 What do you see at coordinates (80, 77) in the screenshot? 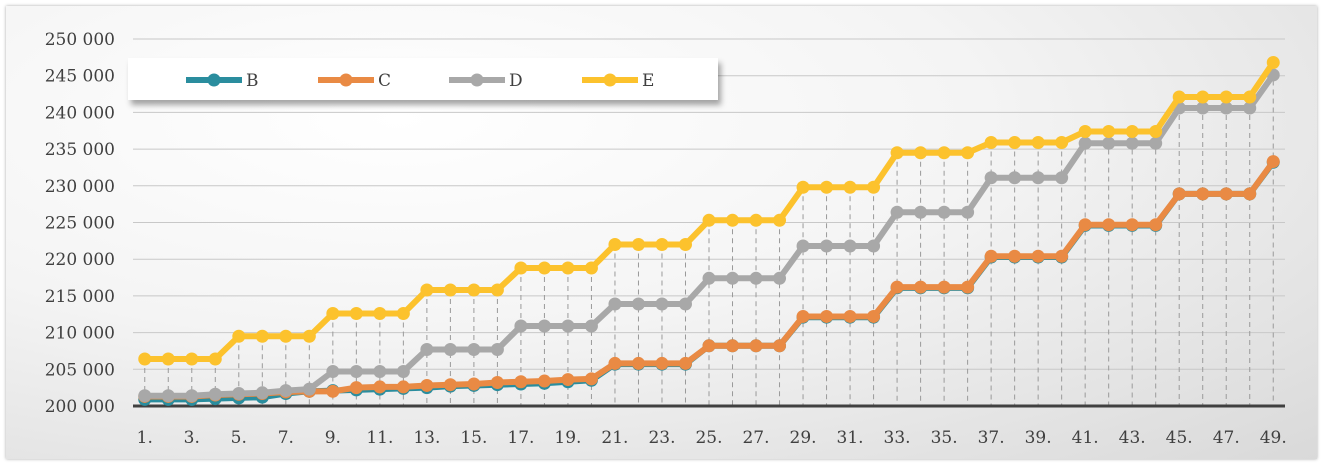
I see `y-tick-label: 245 000` at bounding box center [80, 77].